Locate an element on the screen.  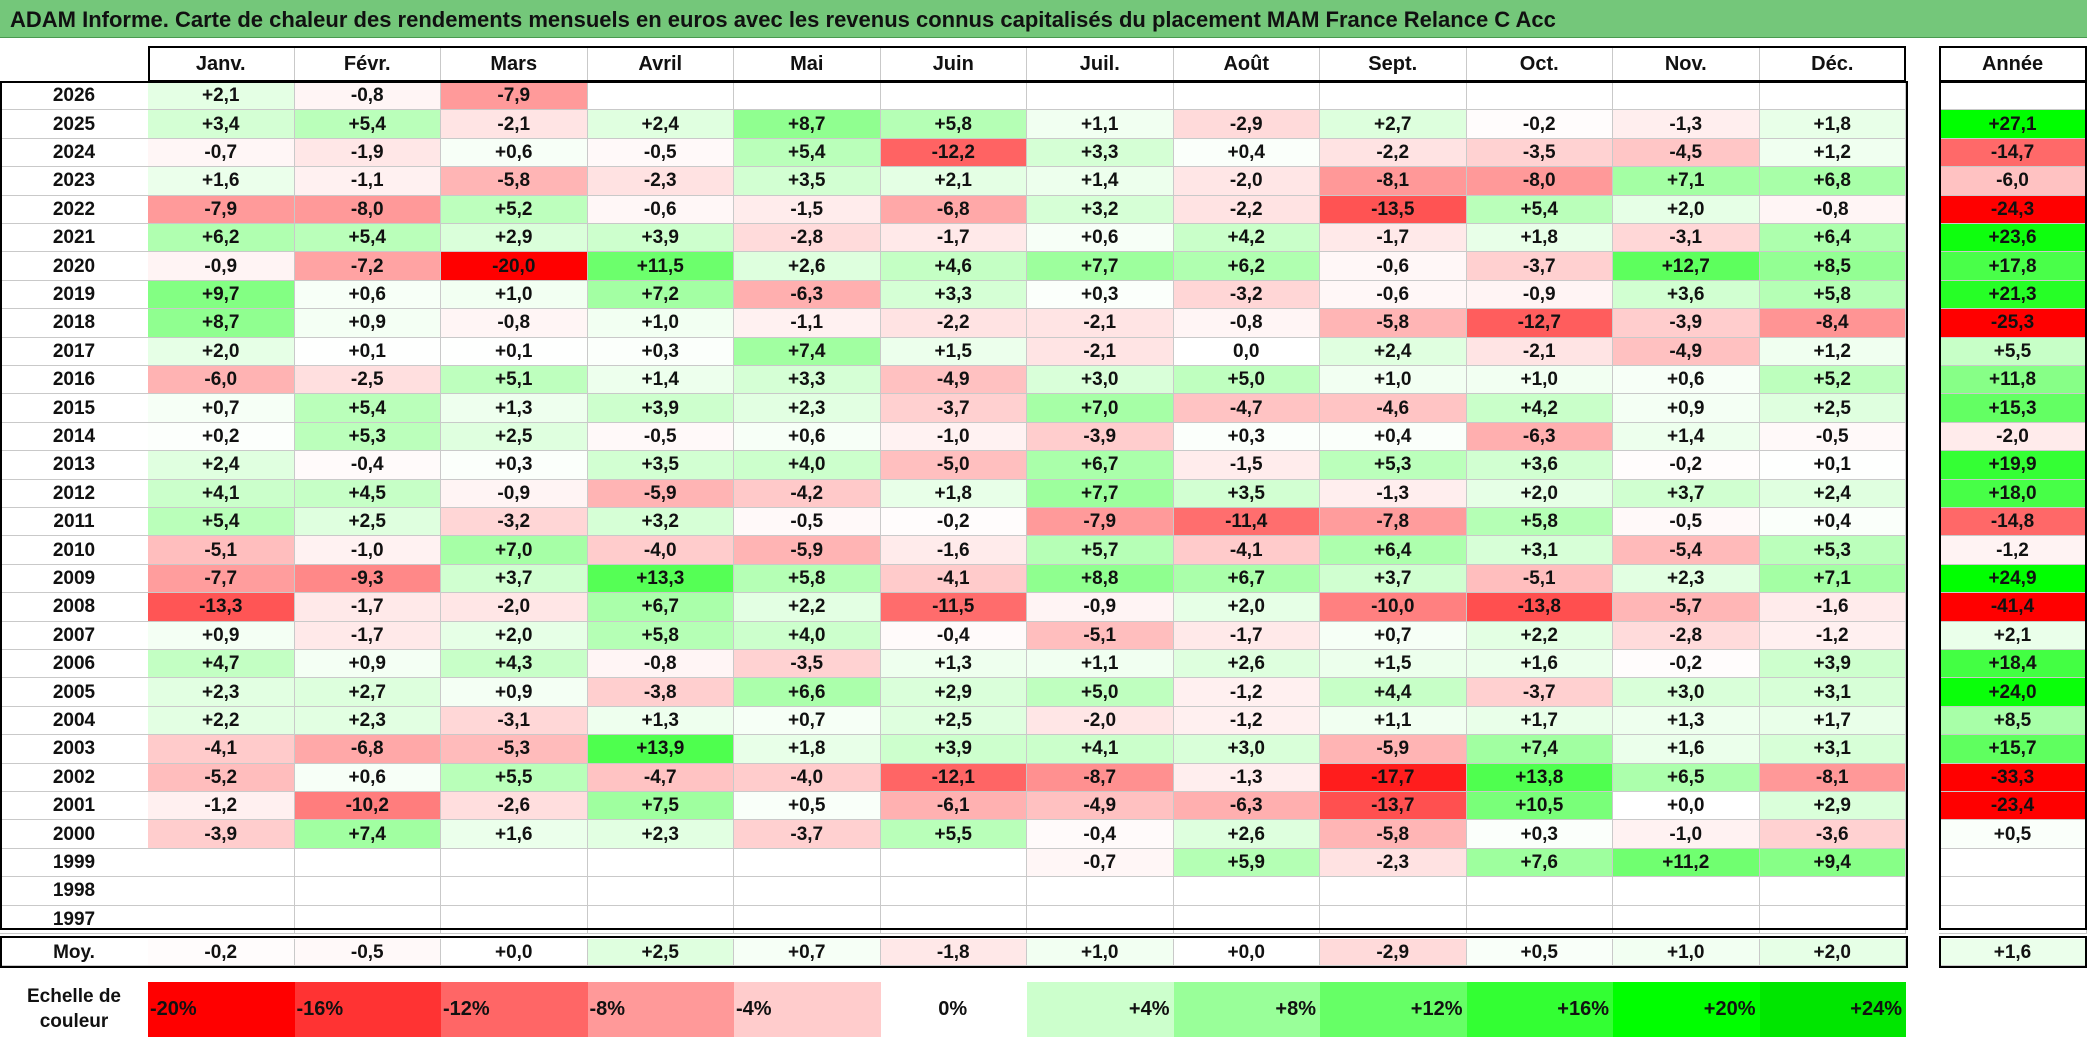
monthly-return-cell: +2,0 is located at coordinates (1246, 607).